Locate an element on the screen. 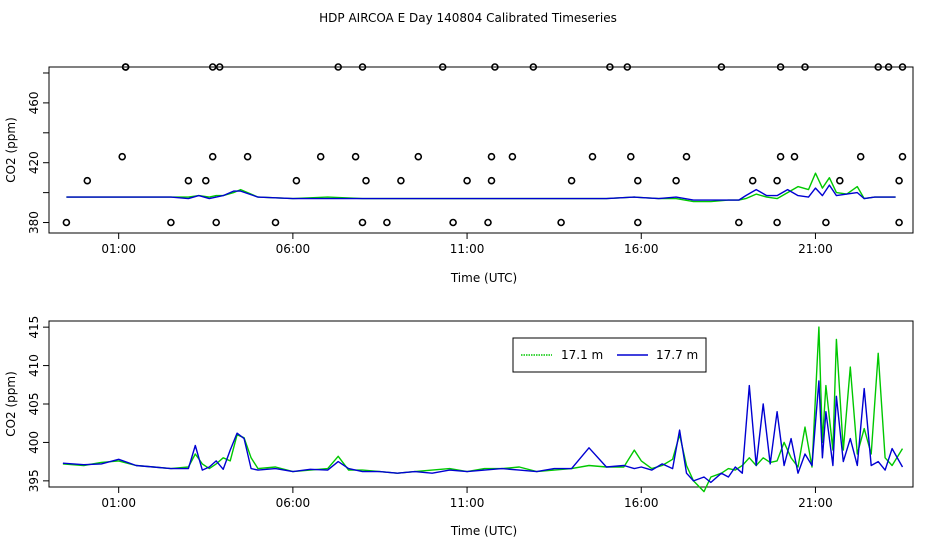 This screenshot has width=936, height=540. bottom-y-axis: 395 400 405 410 415 is located at coordinates (38, 404).